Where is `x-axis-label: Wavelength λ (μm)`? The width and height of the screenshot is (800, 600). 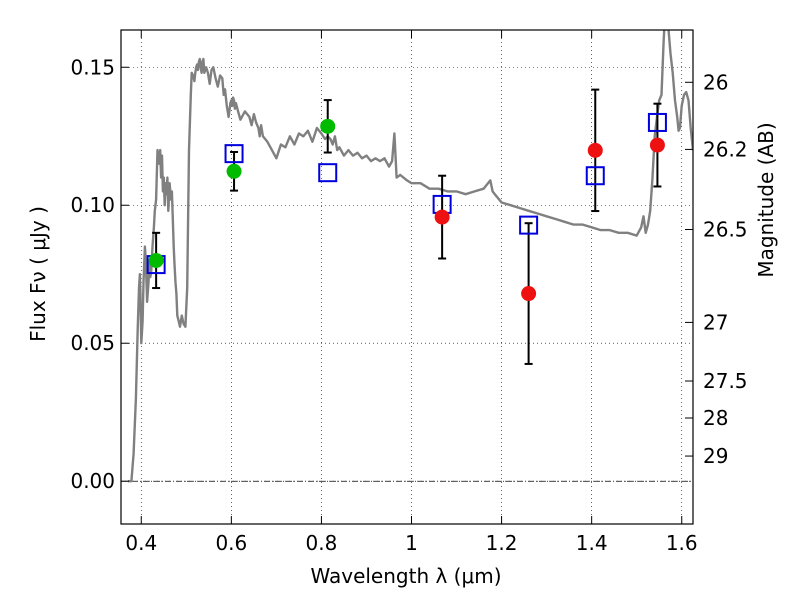
x-axis-label: Wavelength λ (μm) is located at coordinates (405, 576).